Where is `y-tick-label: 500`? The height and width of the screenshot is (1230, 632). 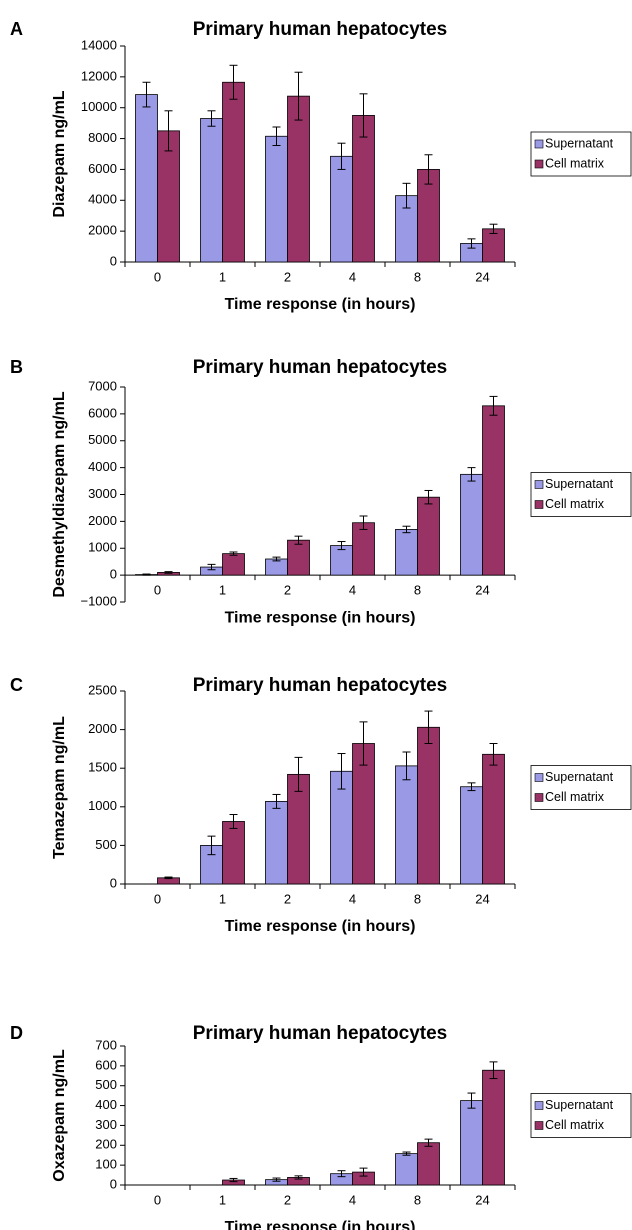
y-tick-label: 500 is located at coordinates (106, 1084).